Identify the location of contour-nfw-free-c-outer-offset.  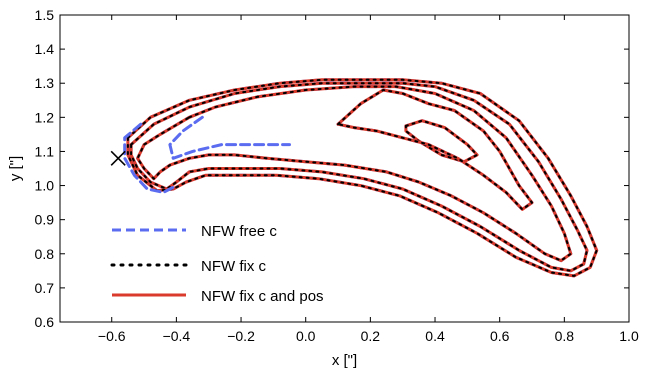
(150, 158).